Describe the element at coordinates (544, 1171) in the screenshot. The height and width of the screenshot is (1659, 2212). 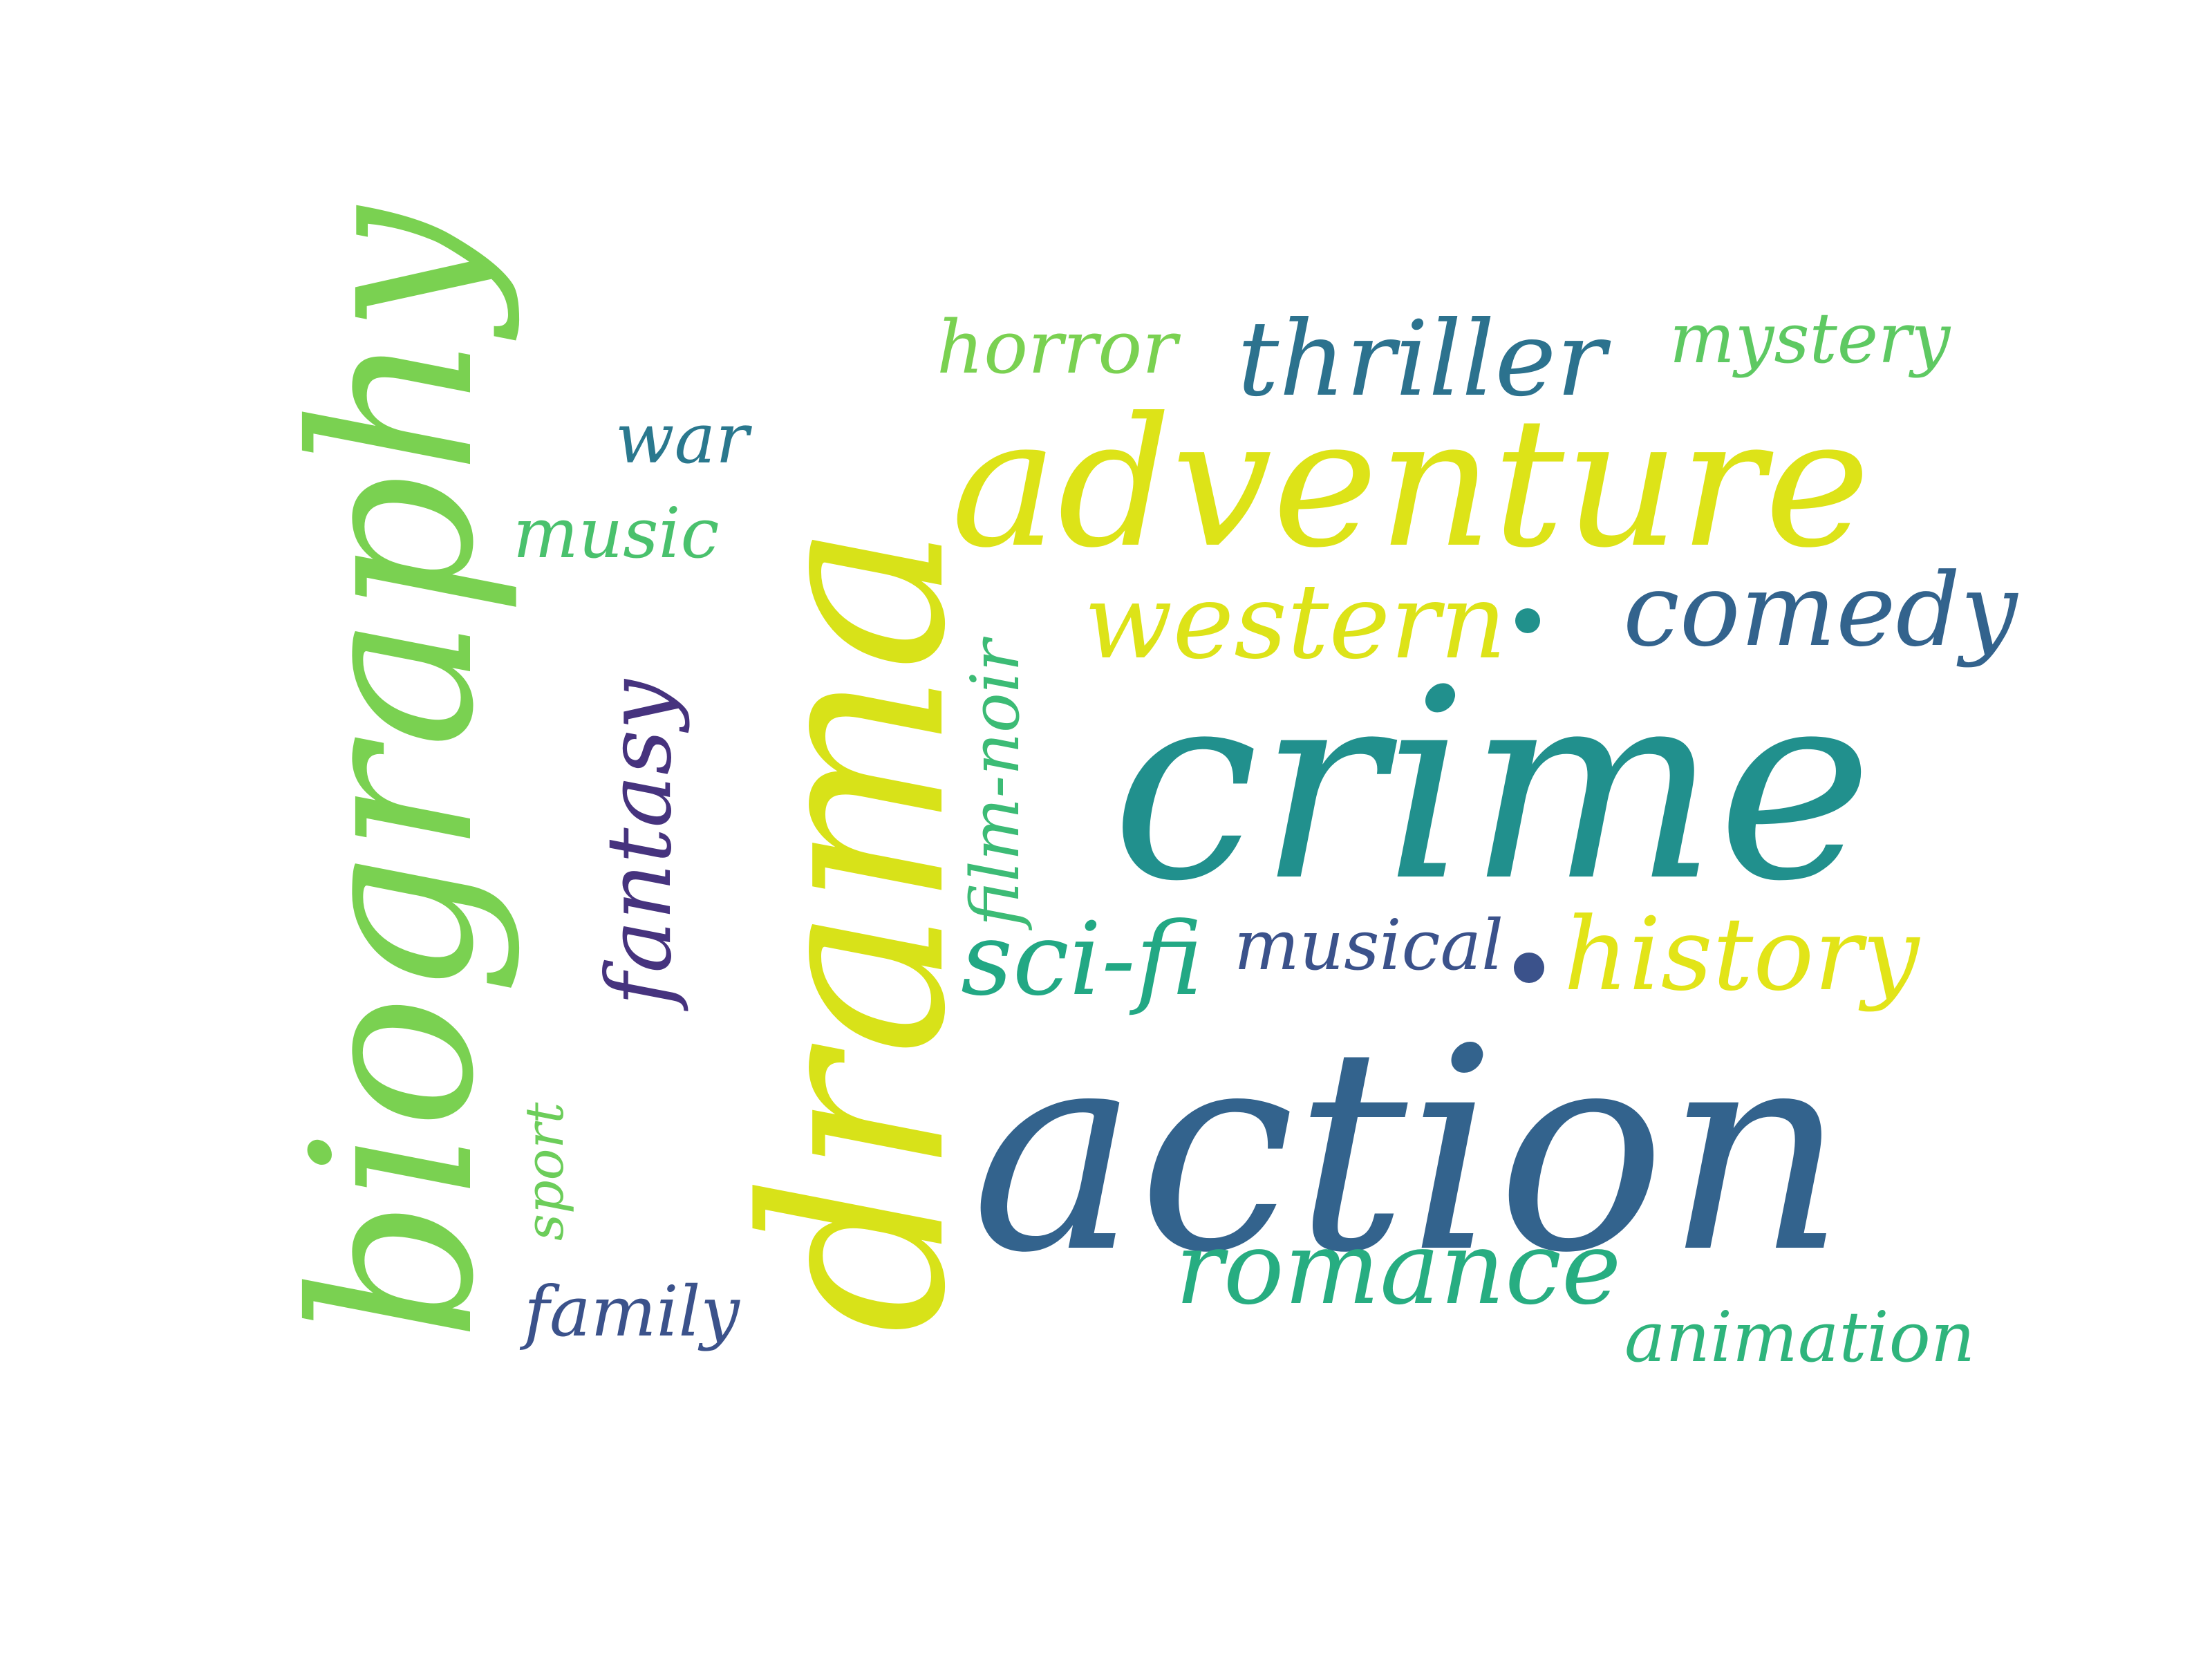
I see `word-sport: sport` at that location.